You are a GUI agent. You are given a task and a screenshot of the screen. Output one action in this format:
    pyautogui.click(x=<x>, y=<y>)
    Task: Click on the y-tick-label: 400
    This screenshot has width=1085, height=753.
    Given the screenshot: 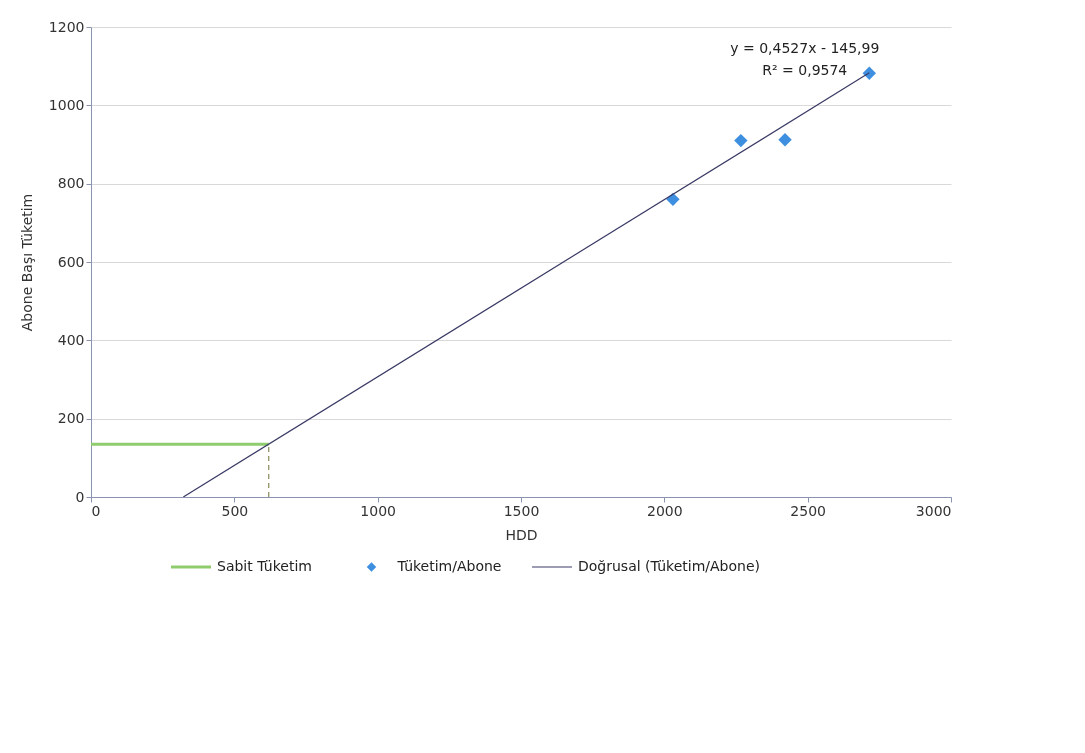 What is the action you would take?
    pyautogui.click(x=71, y=339)
    